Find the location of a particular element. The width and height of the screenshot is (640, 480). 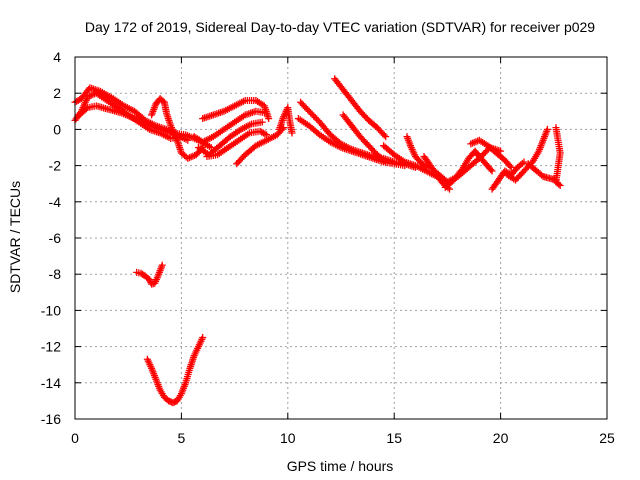

y-tick-label: -8 is located at coordinates (55, 274).